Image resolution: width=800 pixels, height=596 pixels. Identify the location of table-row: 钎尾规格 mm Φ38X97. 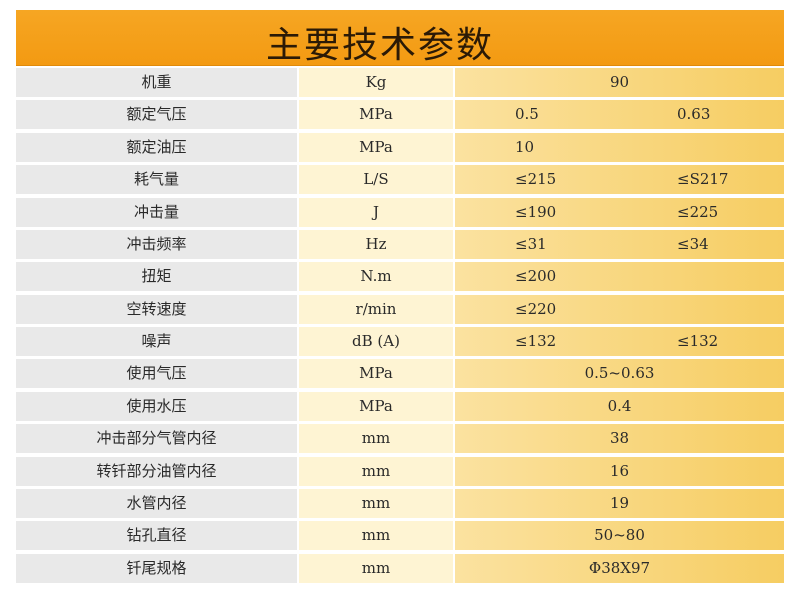
(400, 568).